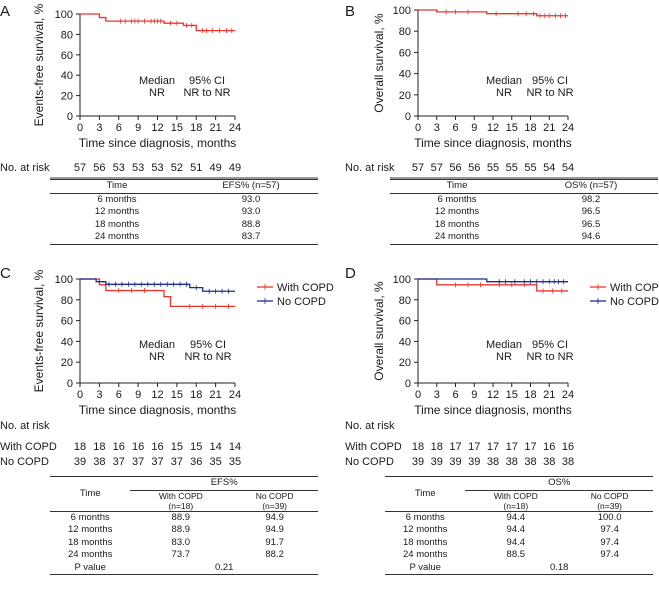 This screenshot has height=589, width=659. Describe the element at coordinates (5, 273) in the screenshot. I see `panel-letter-c: C` at that location.